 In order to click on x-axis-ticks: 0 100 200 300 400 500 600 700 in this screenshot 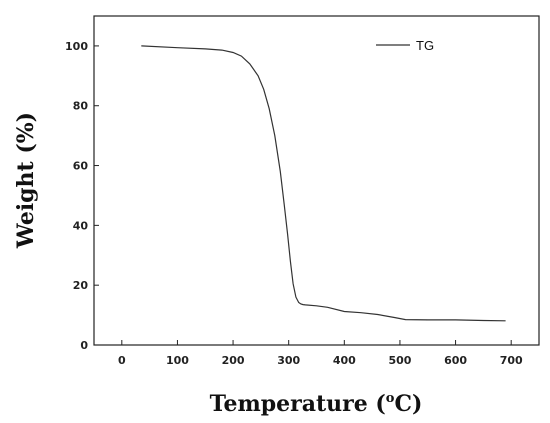, I will do `click(320, 353)`.